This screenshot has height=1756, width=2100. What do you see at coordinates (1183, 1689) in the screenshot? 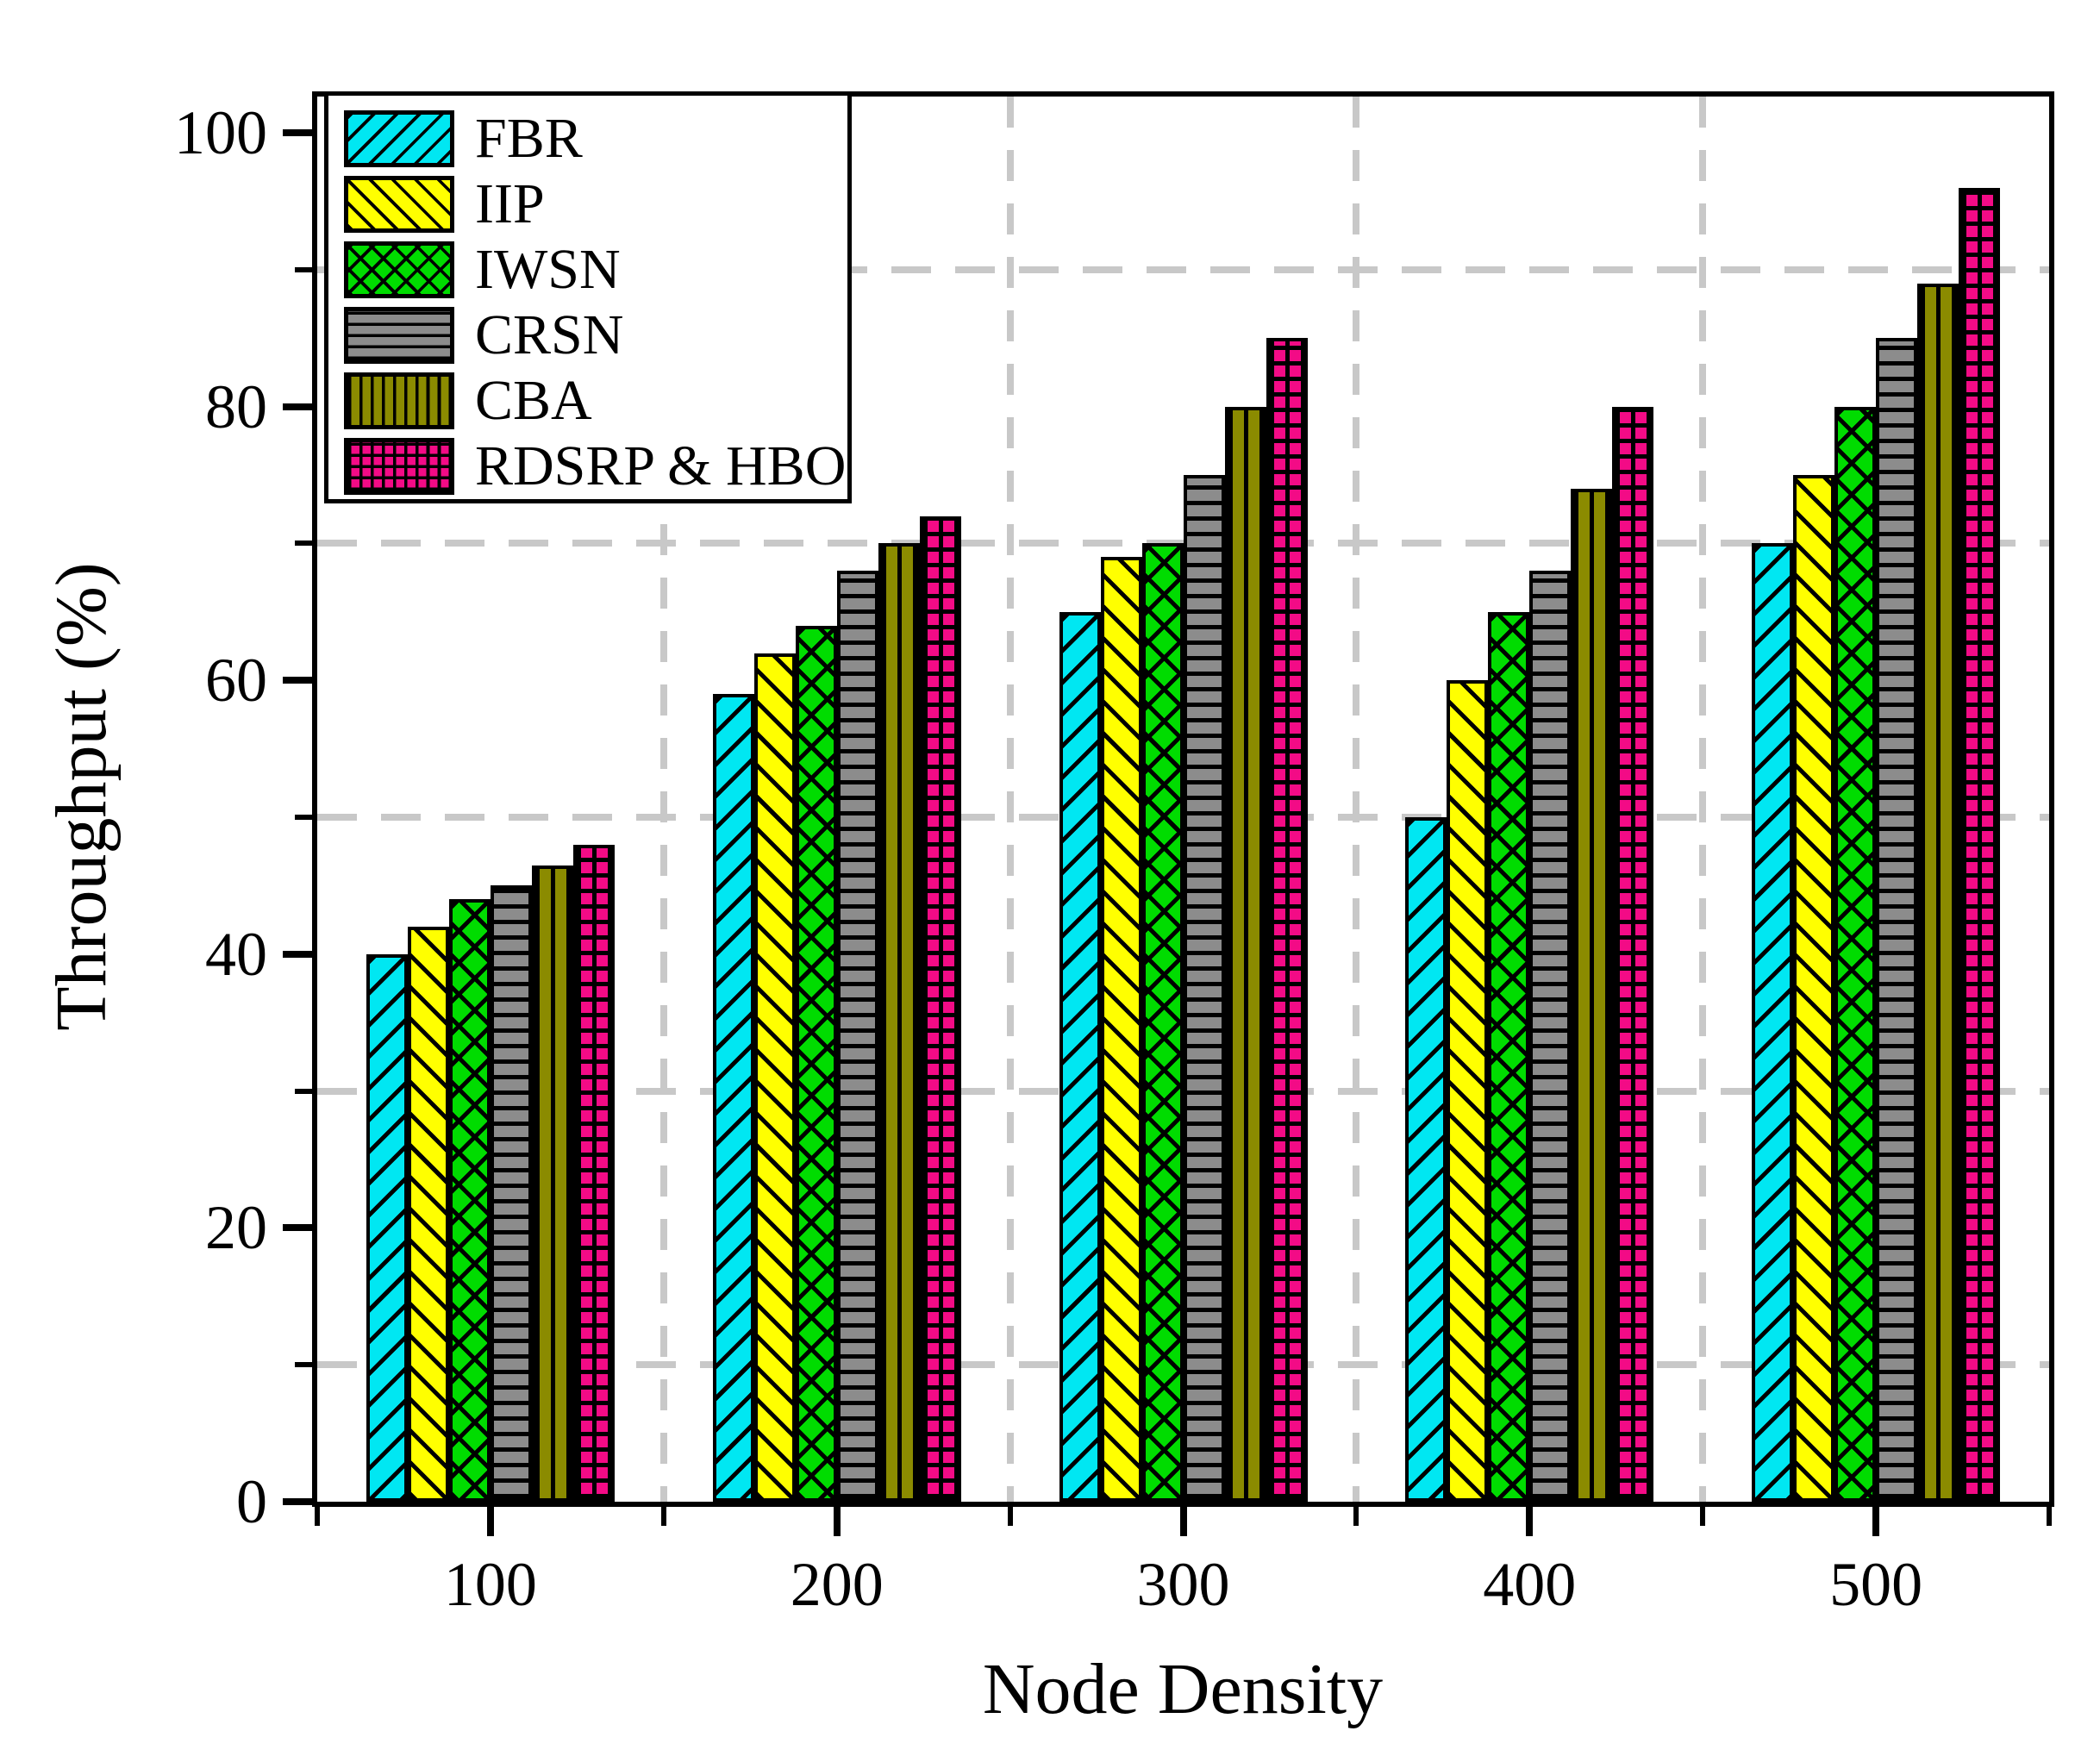
I see `x-axis-title: Node Density` at bounding box center [1183, 1689].